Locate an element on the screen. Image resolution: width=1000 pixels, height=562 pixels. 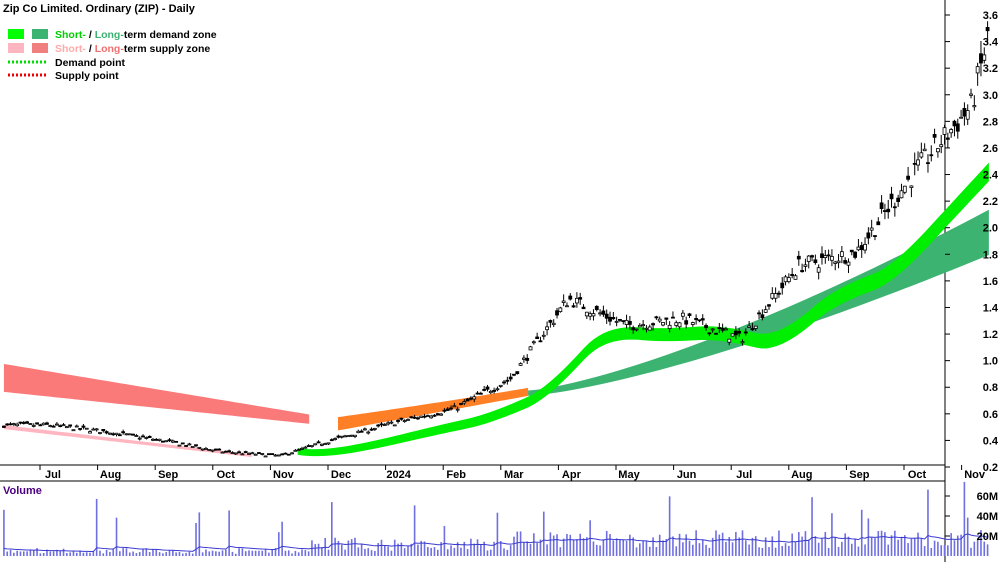
x-tick-label: May is located at coordinates (629, 475).